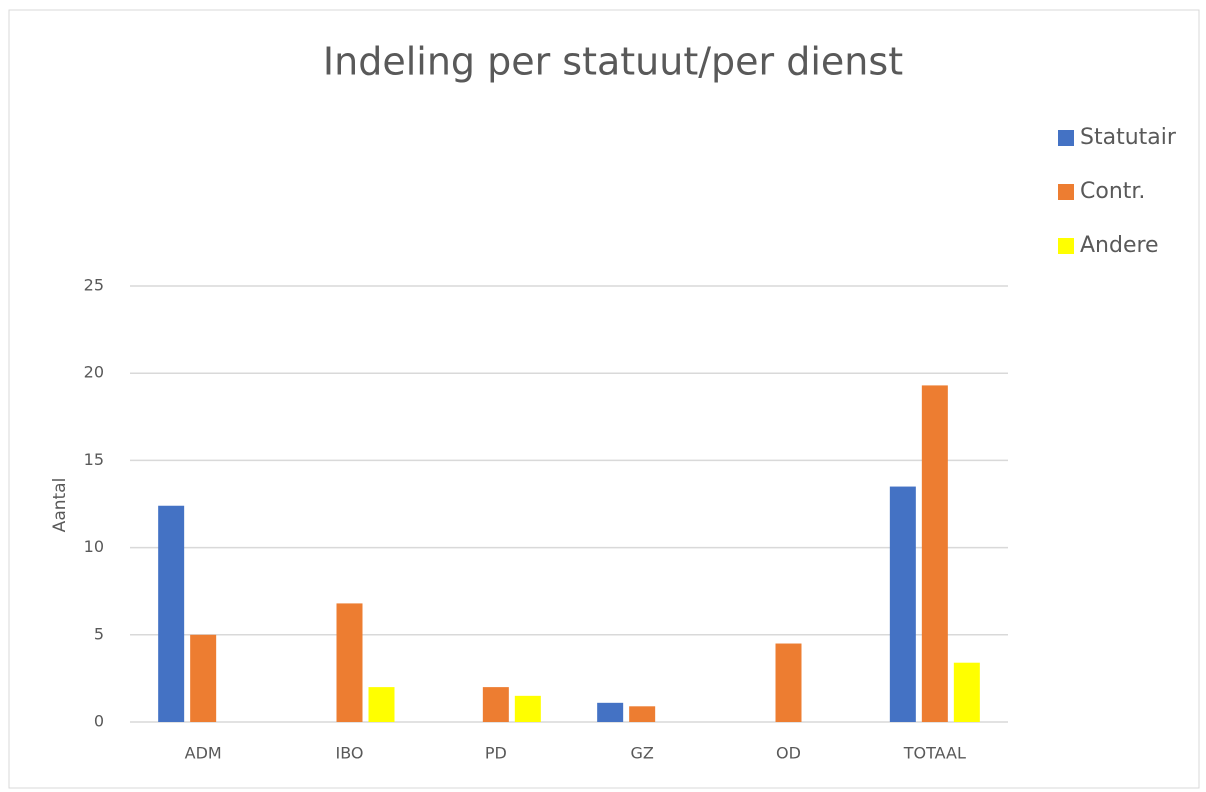 The image size is (1206, 792). Describe the element at coordinates (1128, 137) in the screenshot. I see `legend-label: Statutair` at that location.